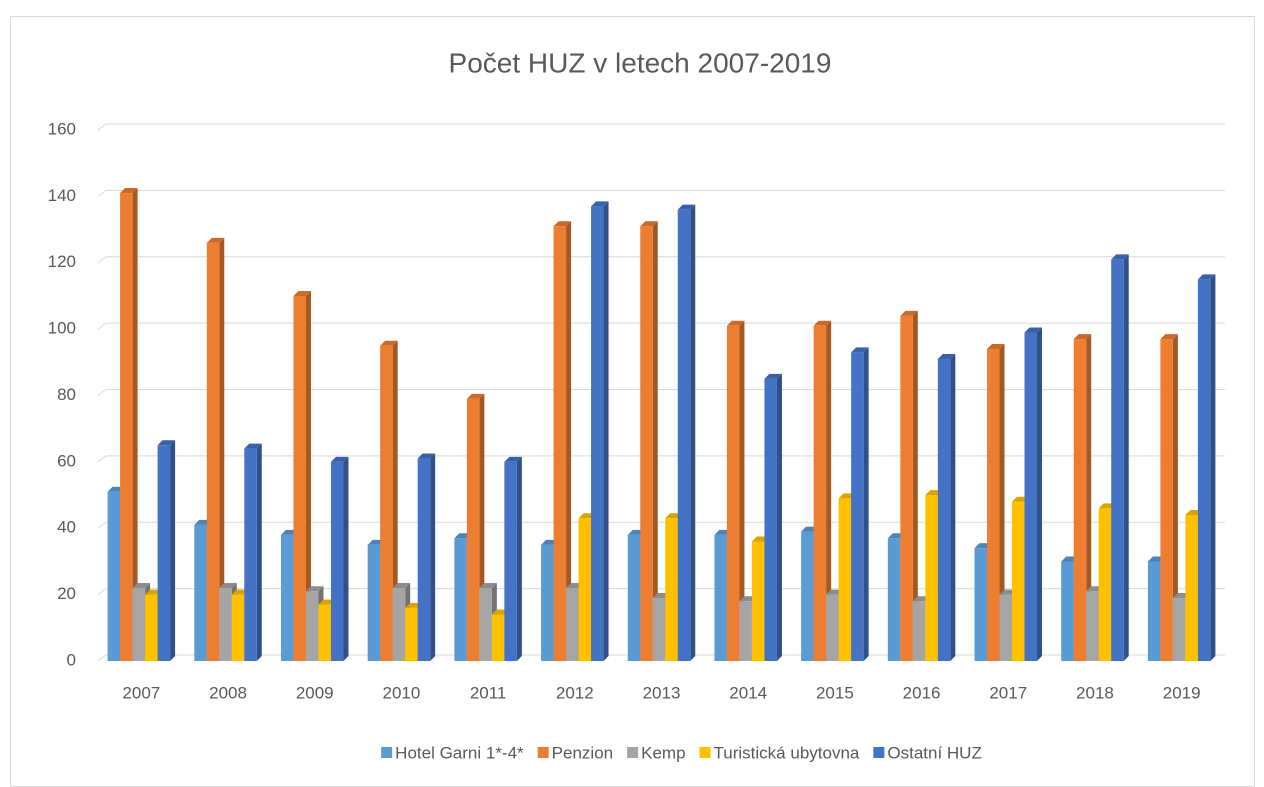 This screenshot has height=787, width=1264. I want to click on y-tick-label: 20, so click(66, 593).